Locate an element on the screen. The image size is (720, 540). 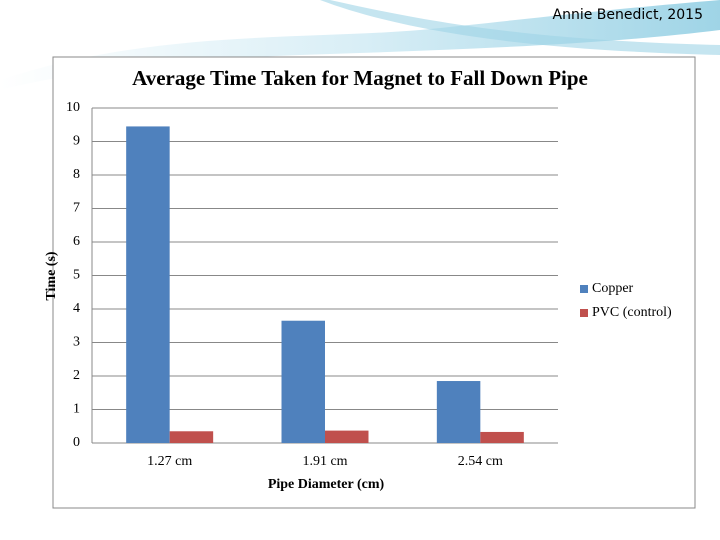
y-tick-label: 0 is located at coordinates (76, 442).